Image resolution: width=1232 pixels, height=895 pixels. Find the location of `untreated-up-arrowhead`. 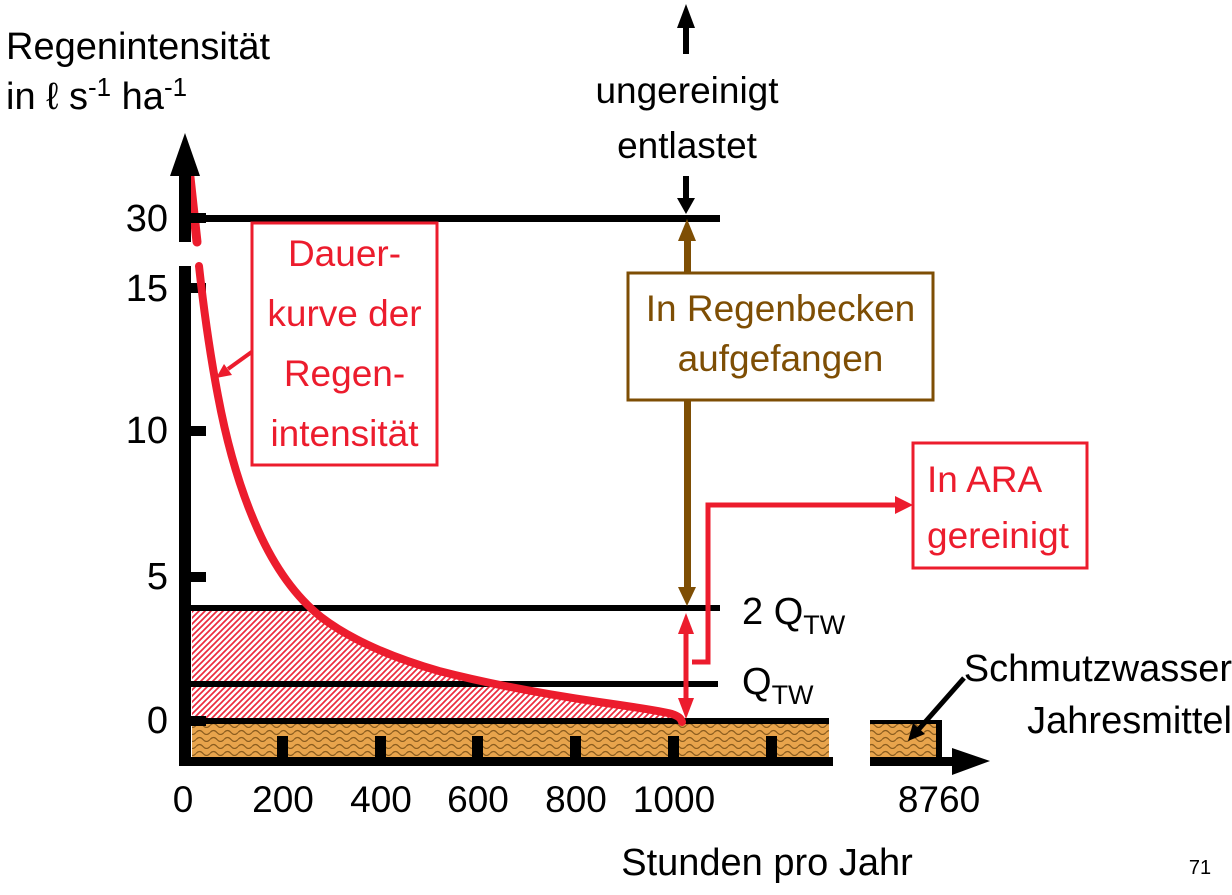

untreated-up-arrowhead is located at coordinates (686, 16).